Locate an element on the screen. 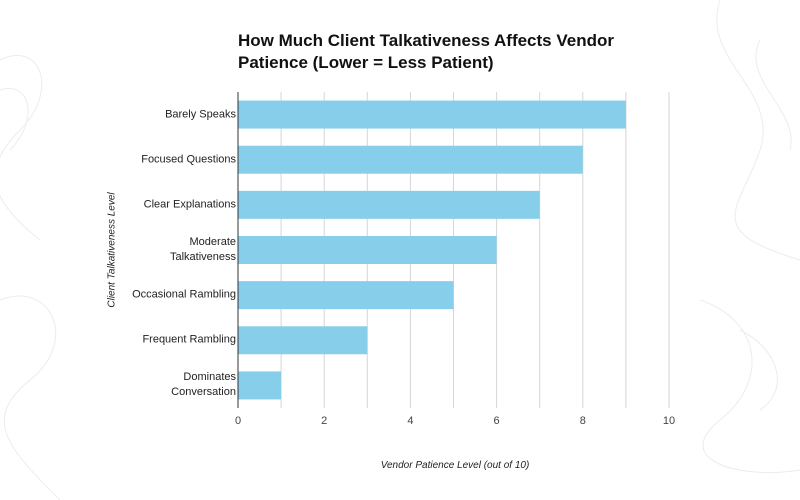 Image resolution: width=800 pixels, height=500 pixels. category-label: Occasional Rambling is located at coordinates (184, 294).